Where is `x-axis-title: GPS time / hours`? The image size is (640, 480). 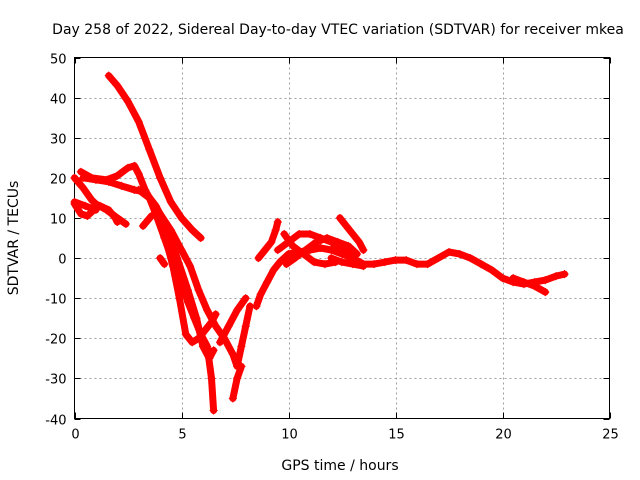 x-axis-title: GPS time / hours is located at coordinates (339, 466).